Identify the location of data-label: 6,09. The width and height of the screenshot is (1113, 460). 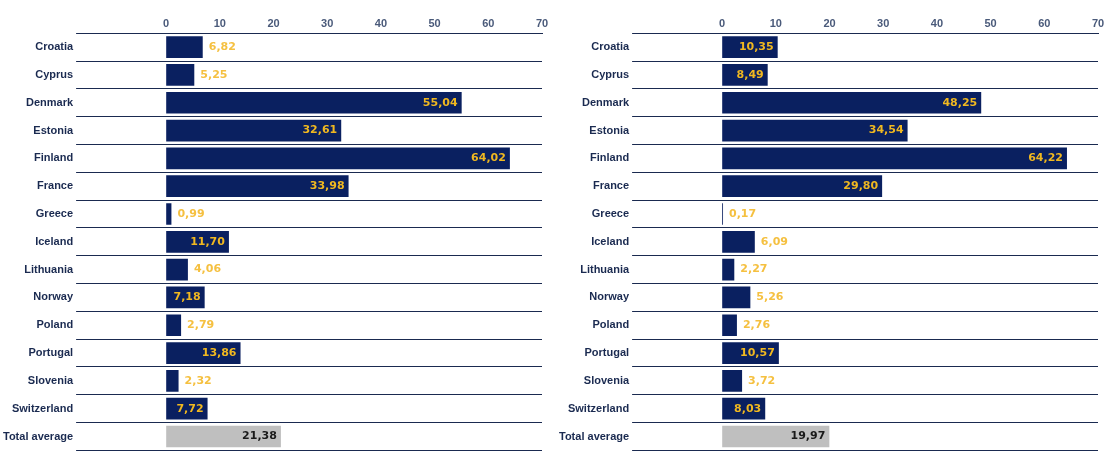
(774, 241).